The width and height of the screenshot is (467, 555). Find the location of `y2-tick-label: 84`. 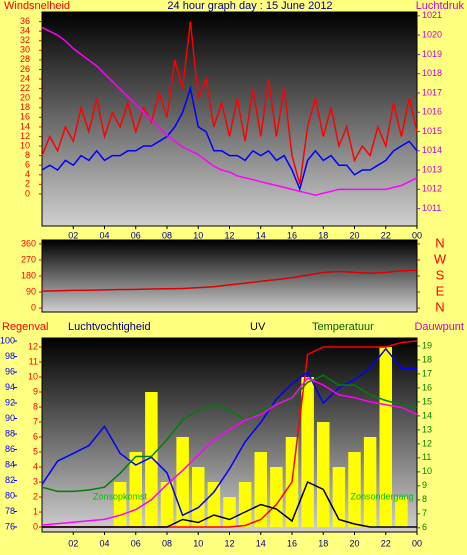

y2-tick-label: 84 is located at coordinates (10, 464).